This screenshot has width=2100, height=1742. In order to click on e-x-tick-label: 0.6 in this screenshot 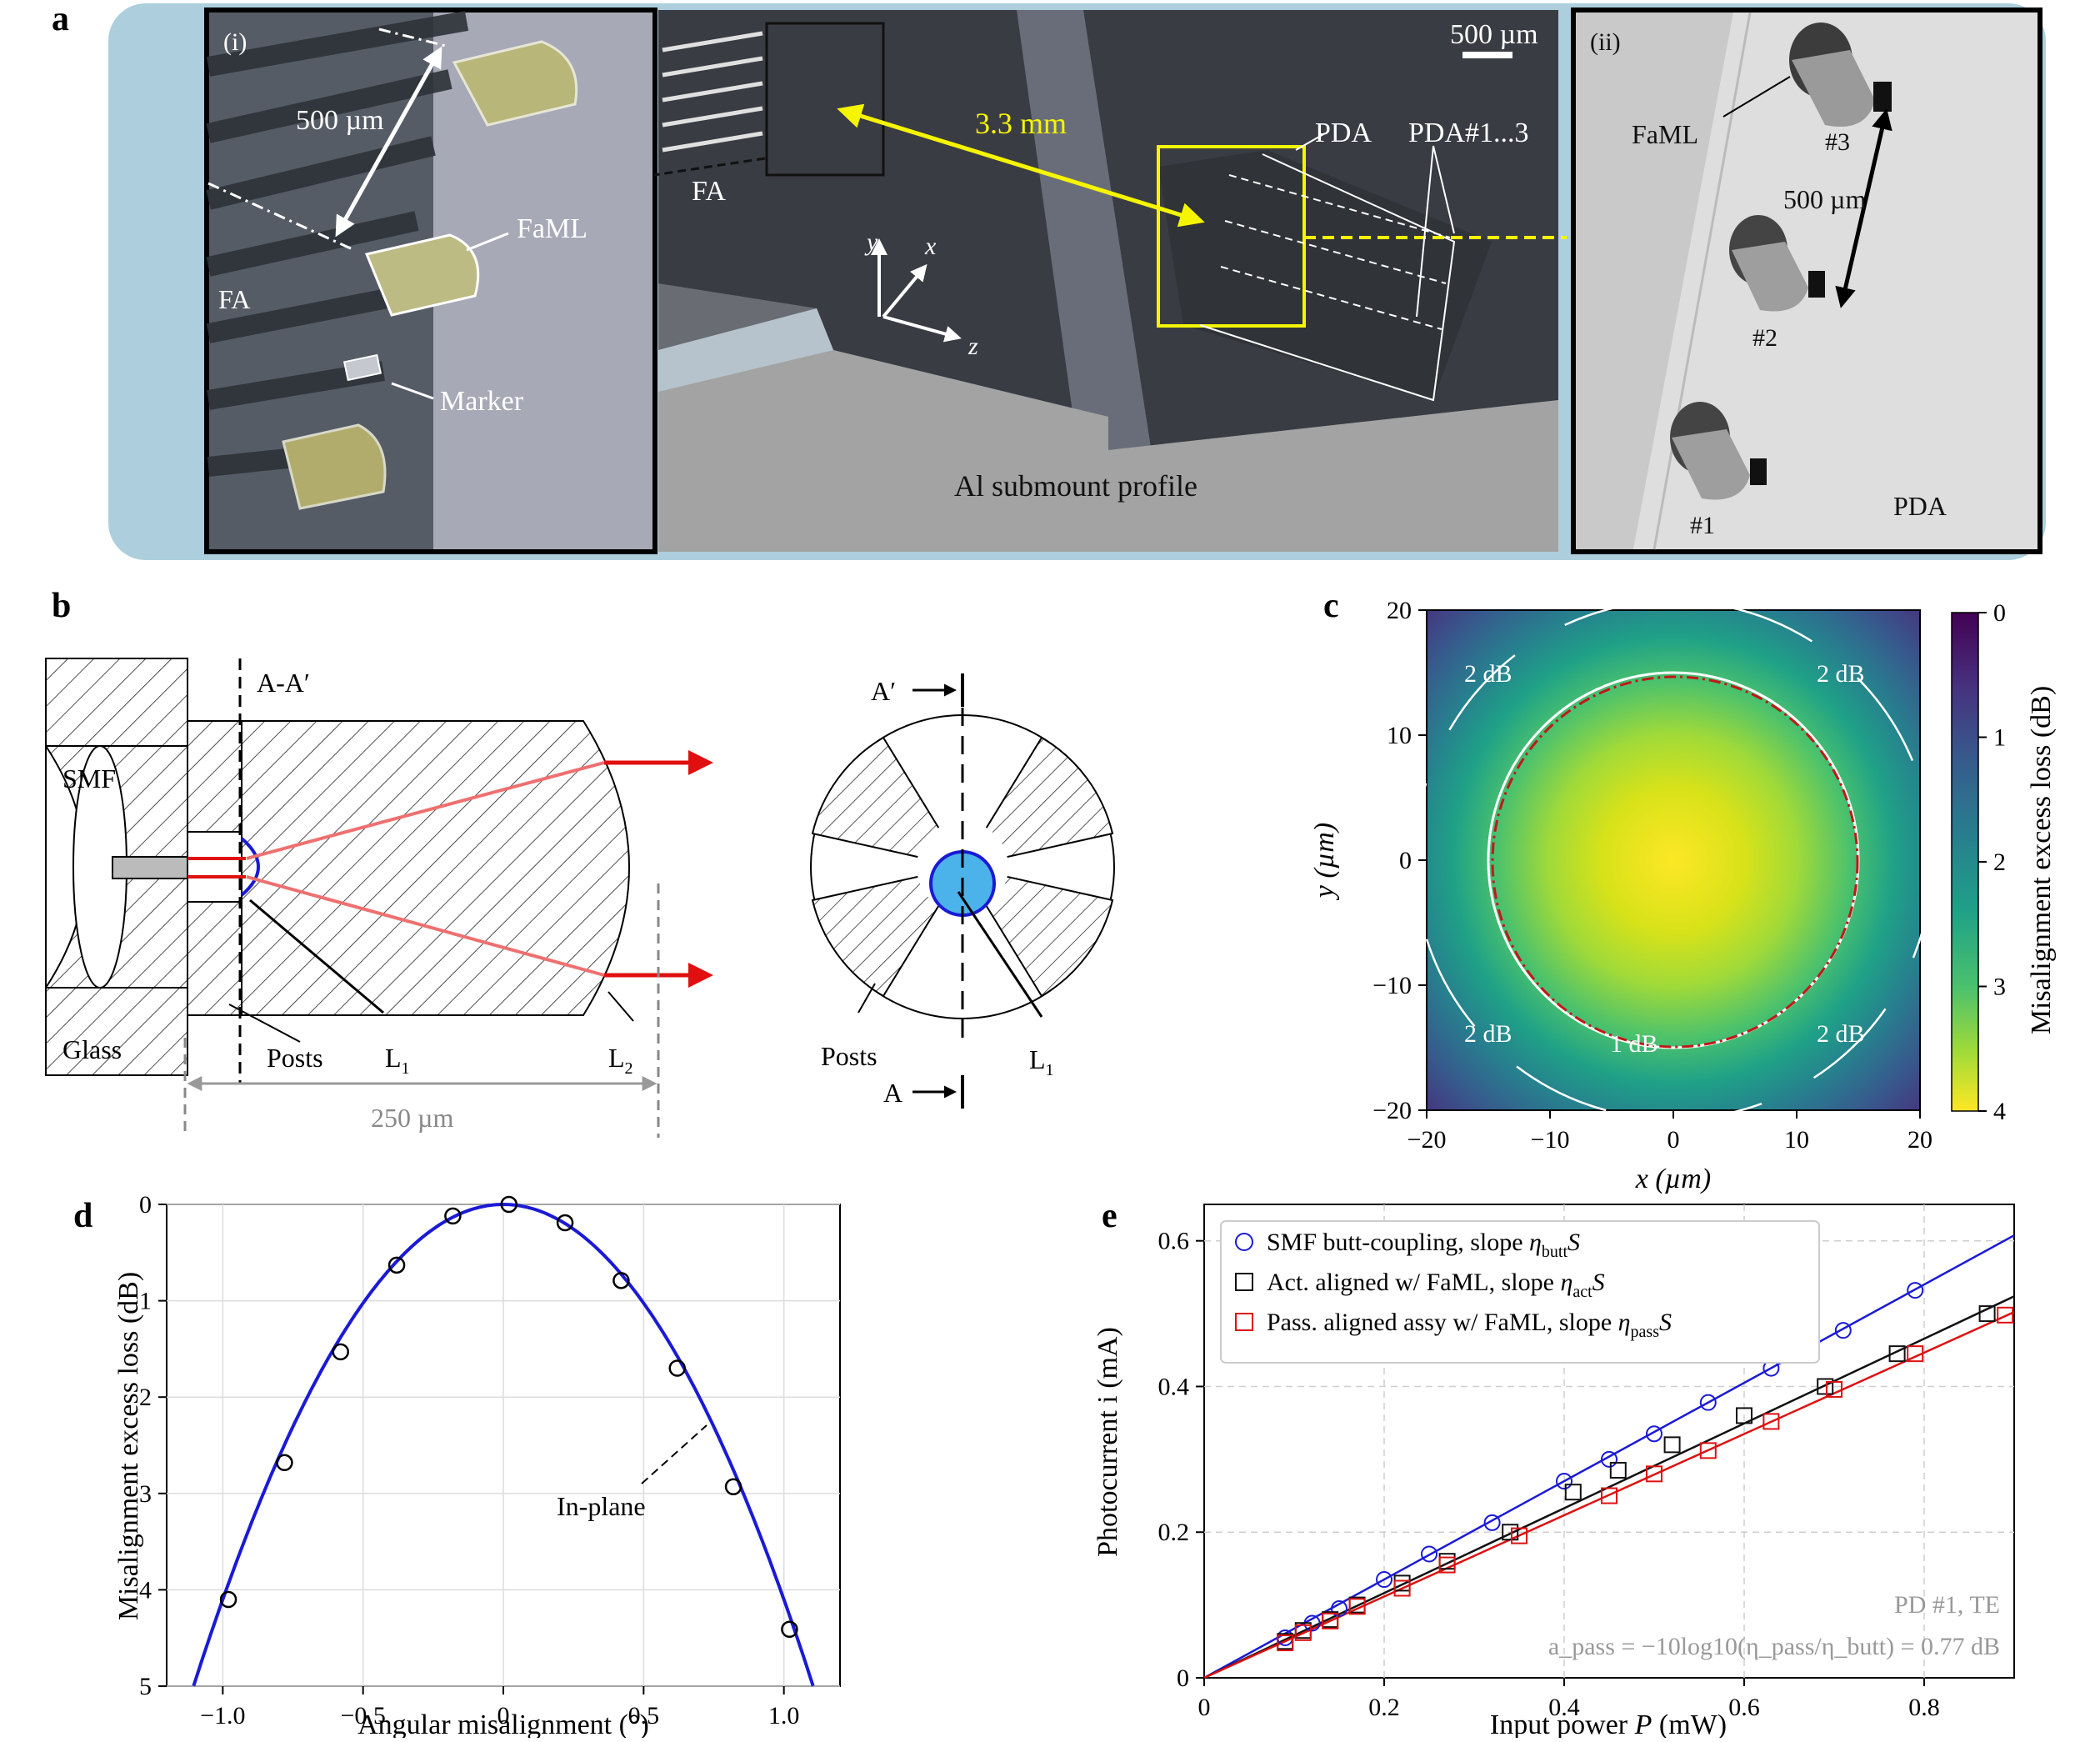, I will do `click(1744, 1707)`.